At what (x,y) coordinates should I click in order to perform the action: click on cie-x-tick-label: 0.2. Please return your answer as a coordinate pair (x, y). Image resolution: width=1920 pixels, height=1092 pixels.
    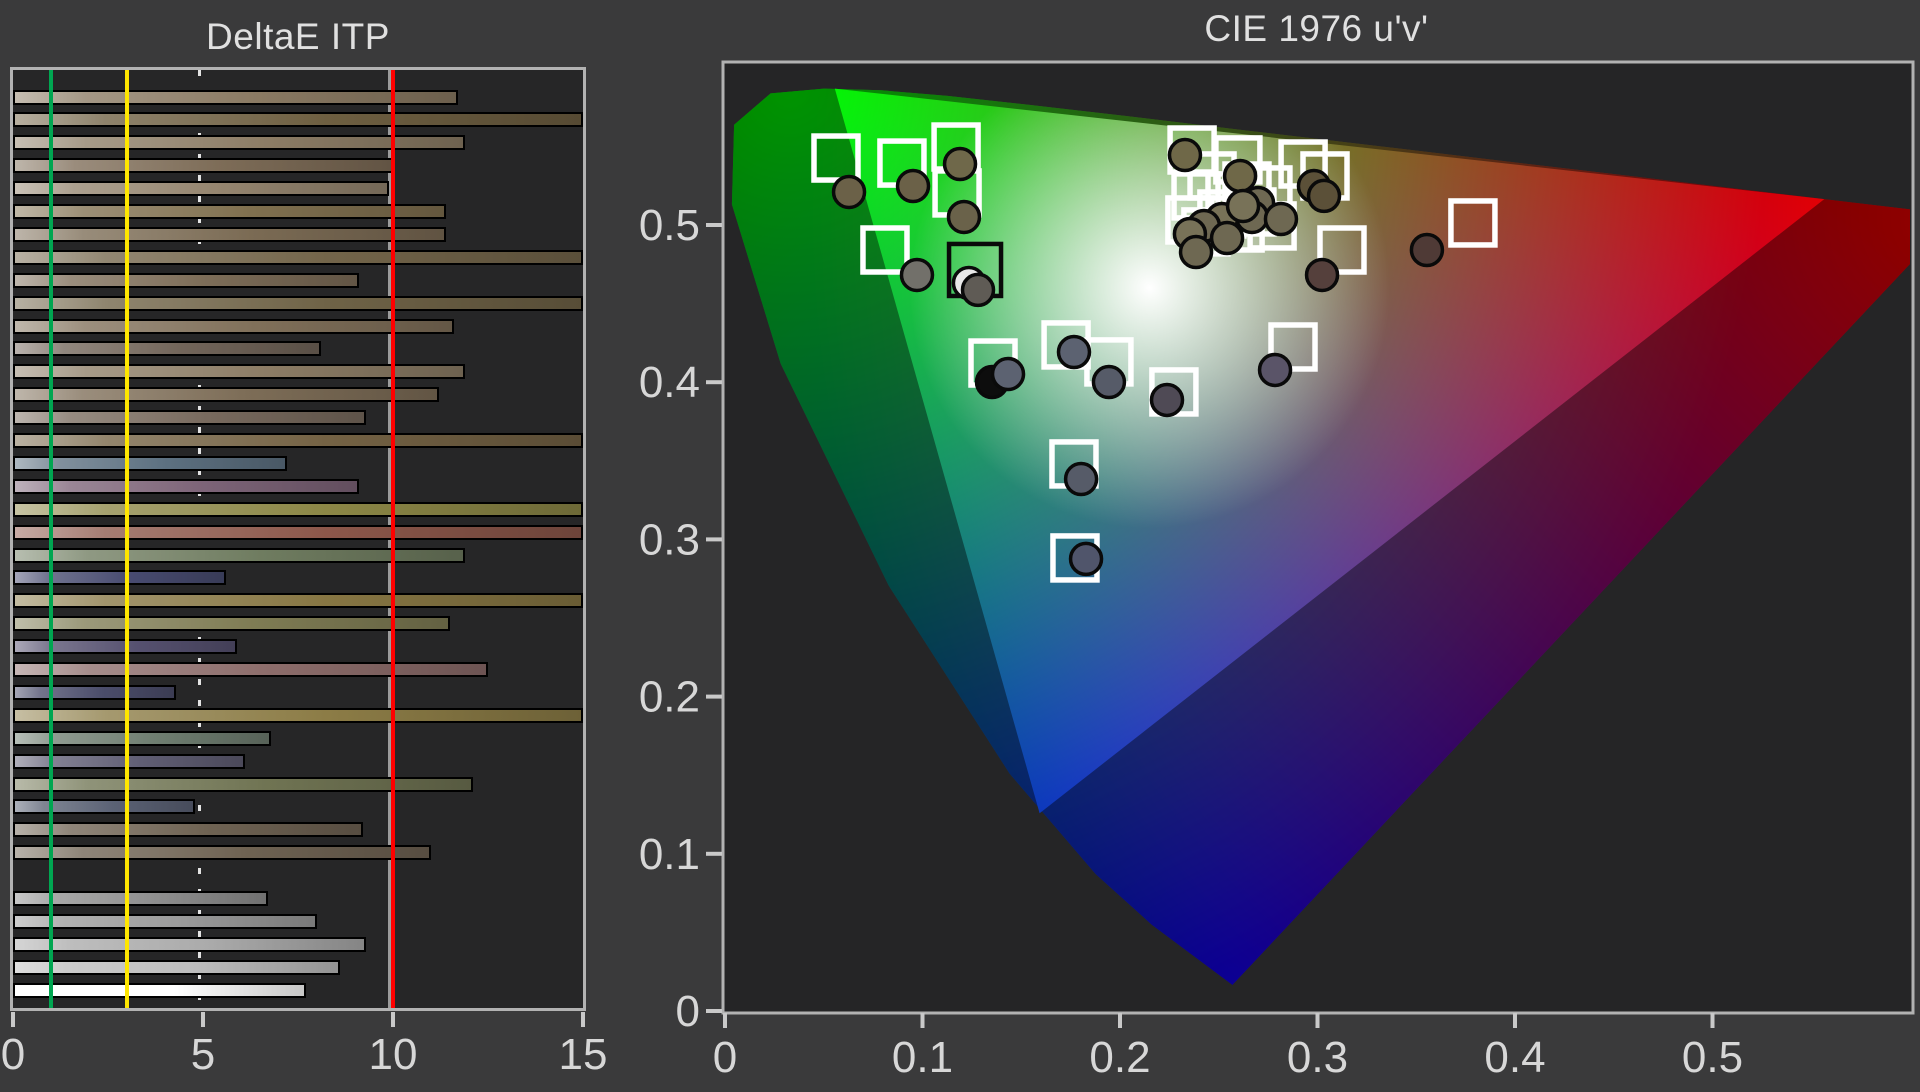
    Looking at the image, I should click on (1119, 1057).